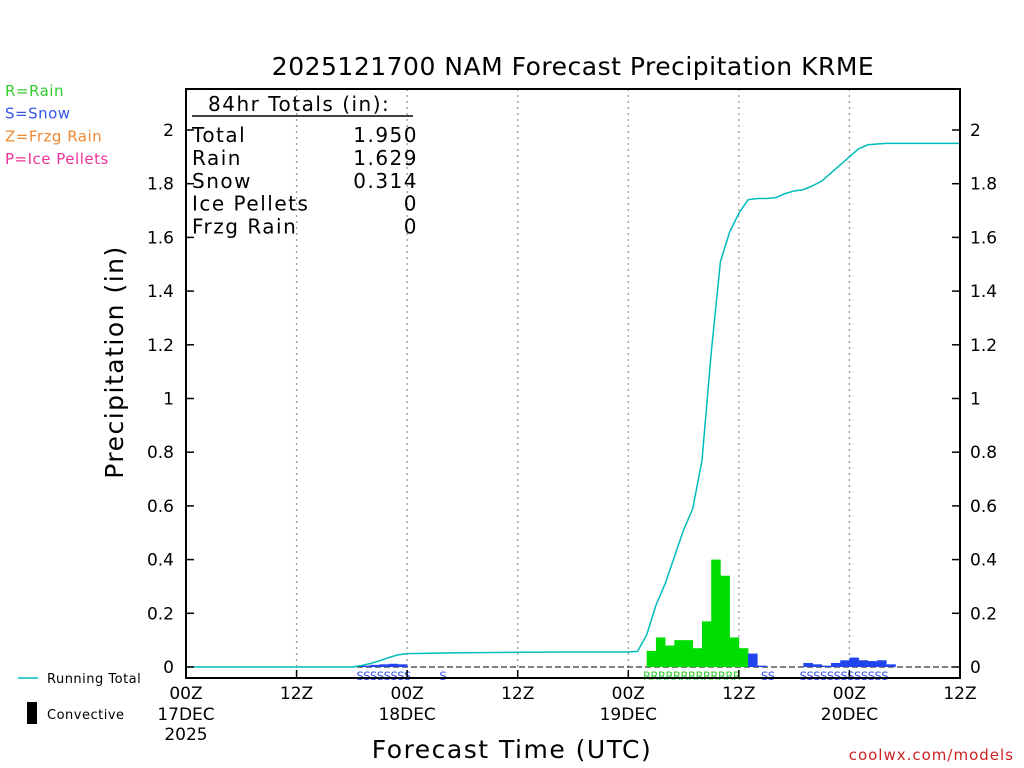 Image resolution: width=1024 pixels, height=768 pixels. What do you see at coordinates (160, 507) in the screenshot?
I see `y-tick-label-left: 0.6` at bounding box center [160, 507].